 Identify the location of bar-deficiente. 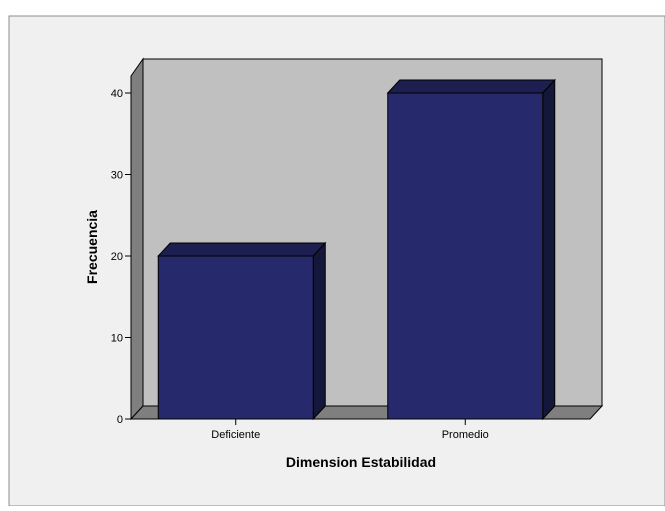
(242, 331).